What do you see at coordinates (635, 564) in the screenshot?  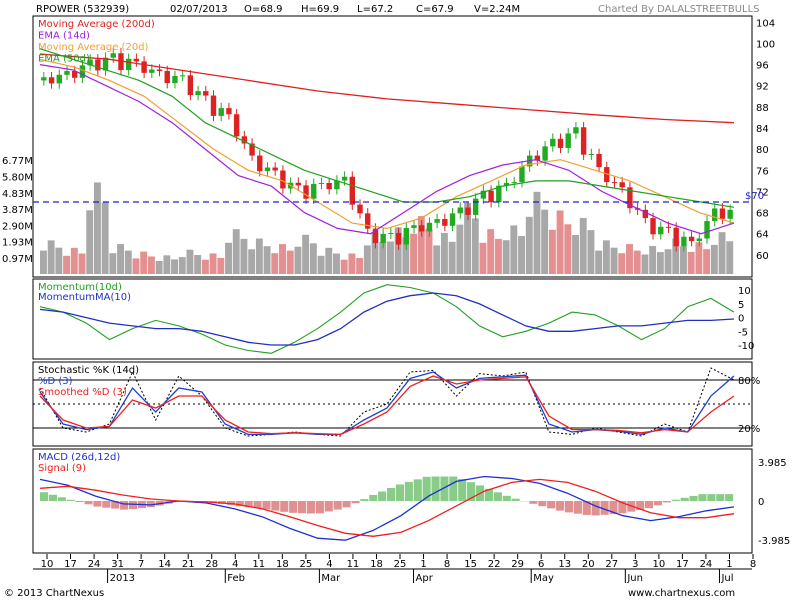 I see `date-label: 3` at bounding box center [635, 564].